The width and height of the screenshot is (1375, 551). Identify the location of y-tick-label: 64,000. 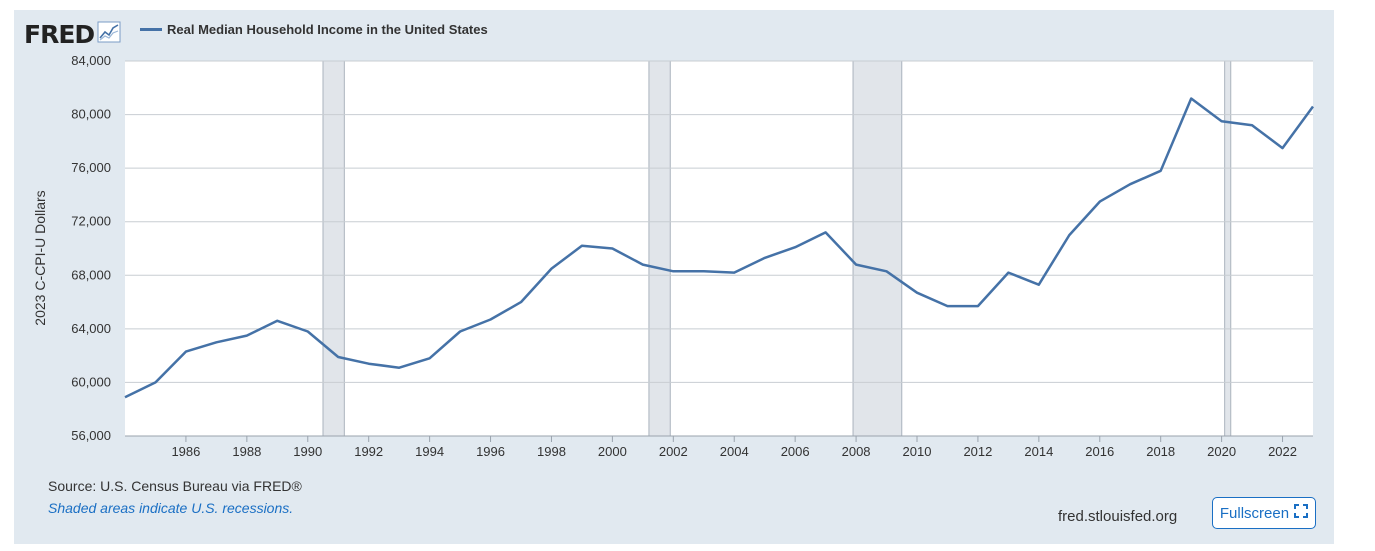
(91, 328).